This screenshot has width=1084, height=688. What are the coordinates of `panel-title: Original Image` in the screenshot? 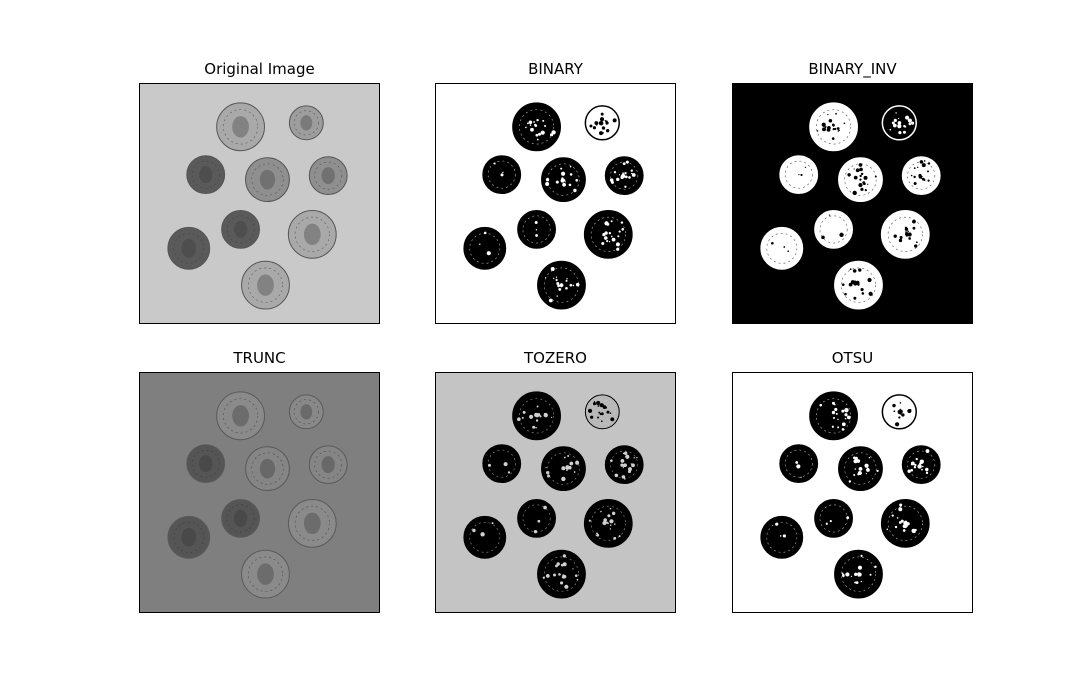 It's located at (259, 69).